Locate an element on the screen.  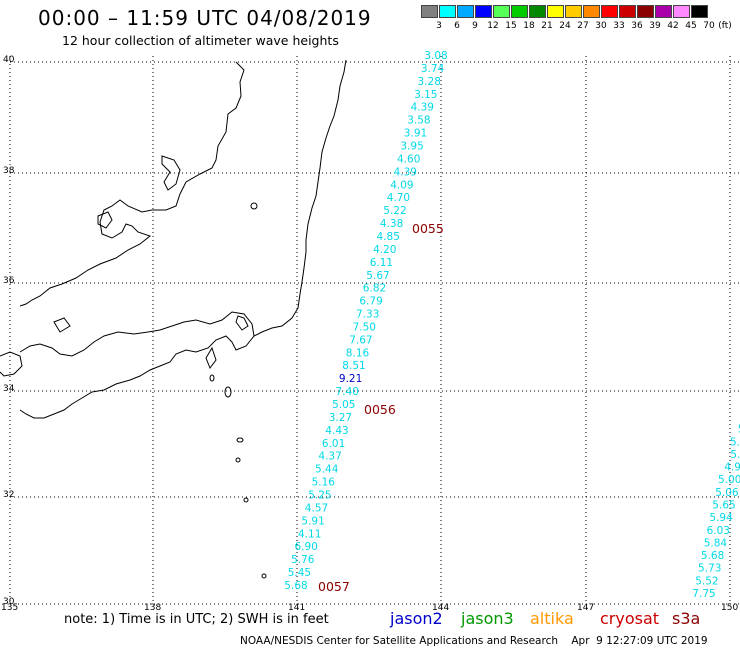
swh-value: 5.00 is located at coordinates (729, 480).